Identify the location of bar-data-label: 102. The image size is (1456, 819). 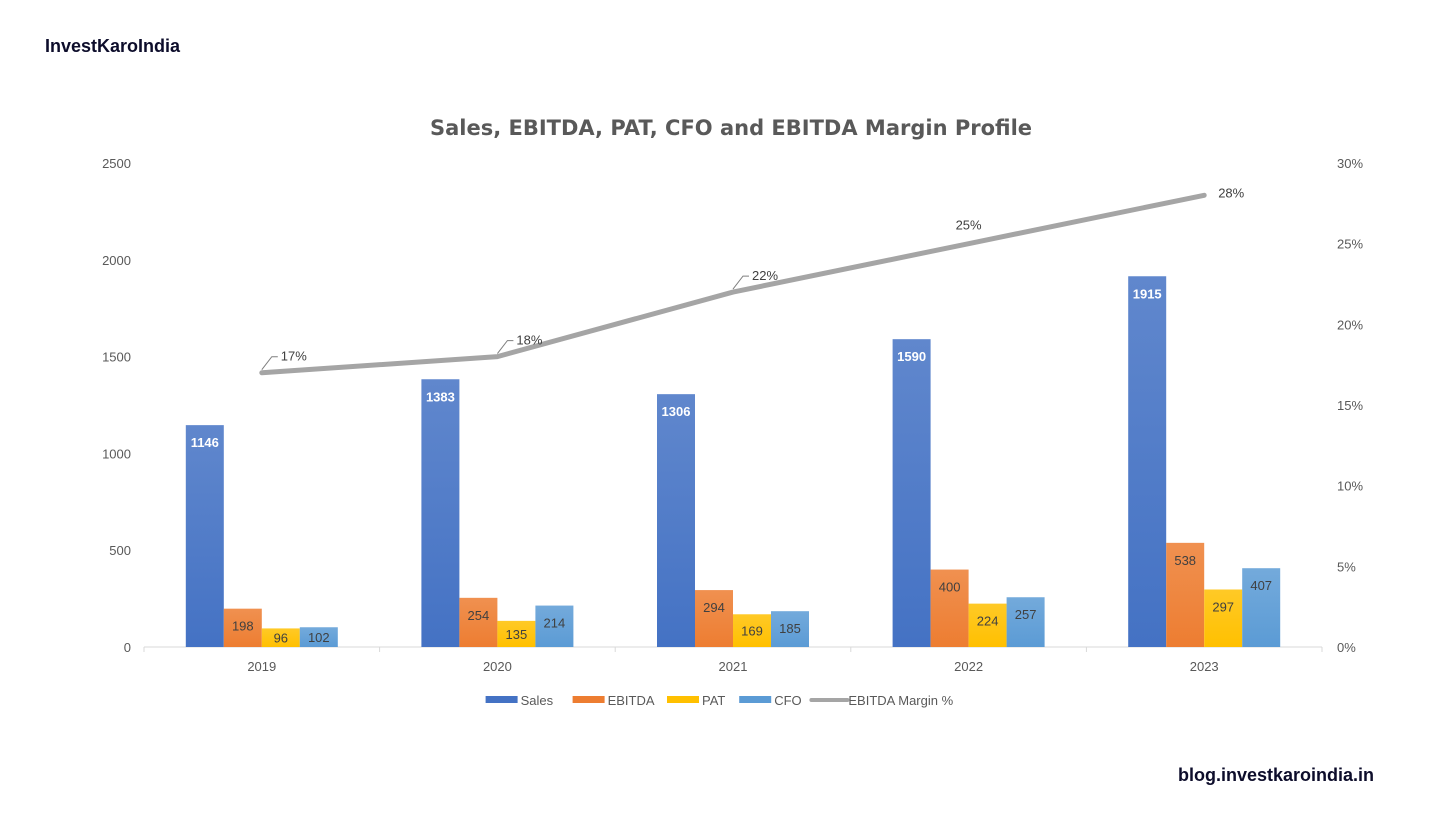
(319, 637).